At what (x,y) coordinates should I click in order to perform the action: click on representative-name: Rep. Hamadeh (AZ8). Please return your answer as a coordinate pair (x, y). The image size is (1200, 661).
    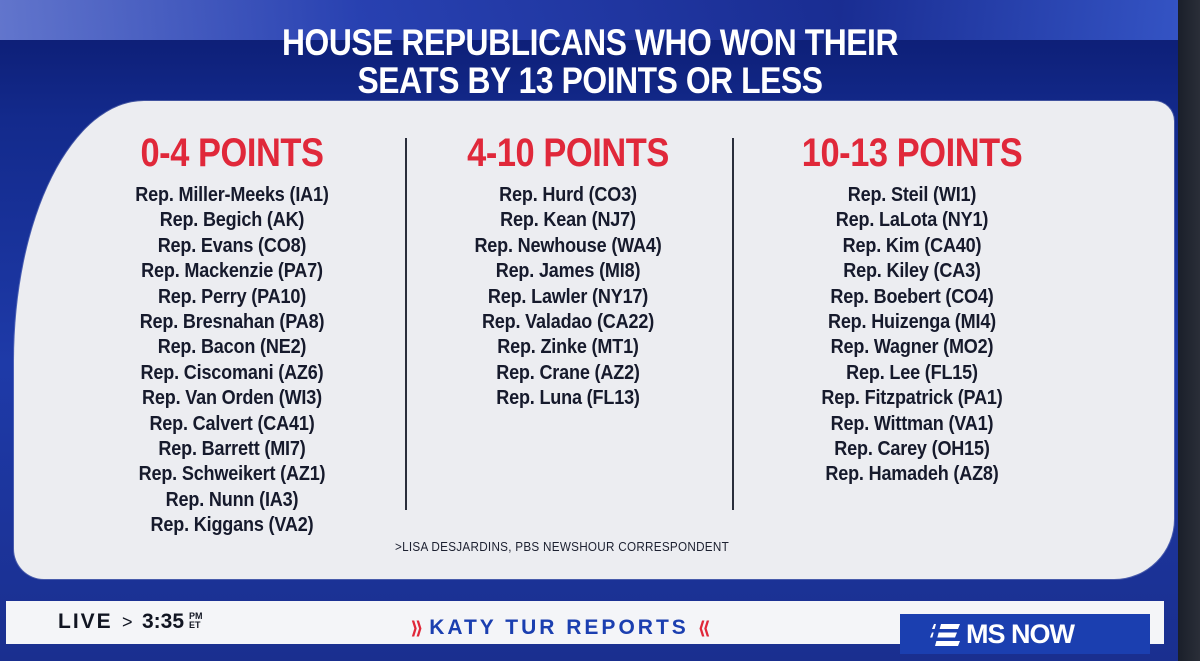
    Looking at the image, I should click on (912, 474).